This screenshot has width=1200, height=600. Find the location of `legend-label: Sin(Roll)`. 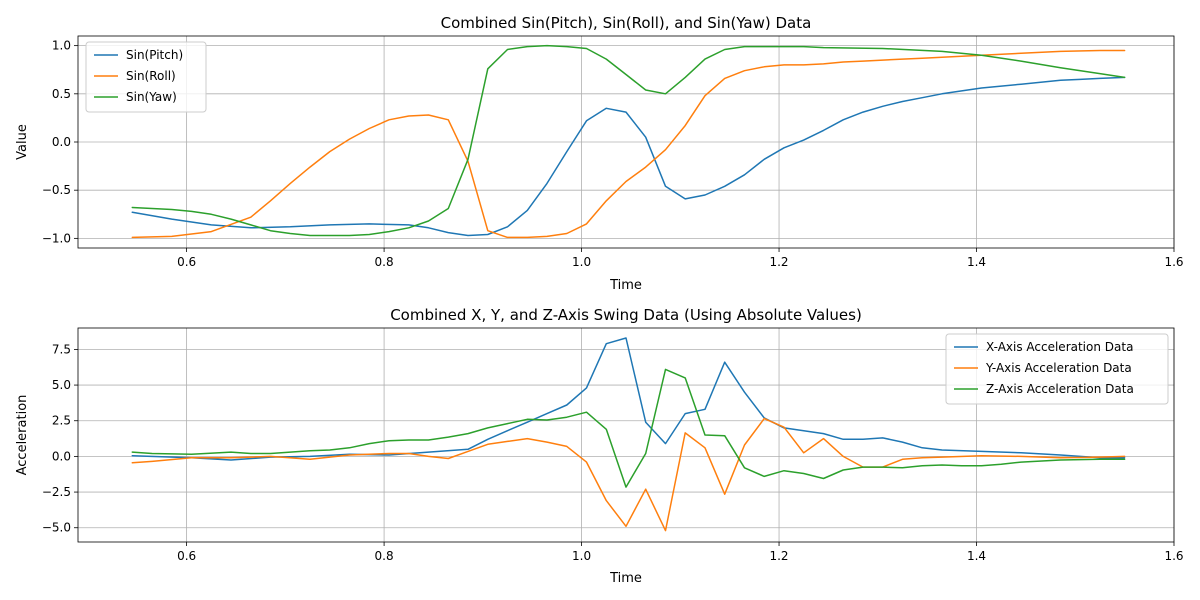

legend-label: Sin(Roll) is located at coordinates (151, 76).